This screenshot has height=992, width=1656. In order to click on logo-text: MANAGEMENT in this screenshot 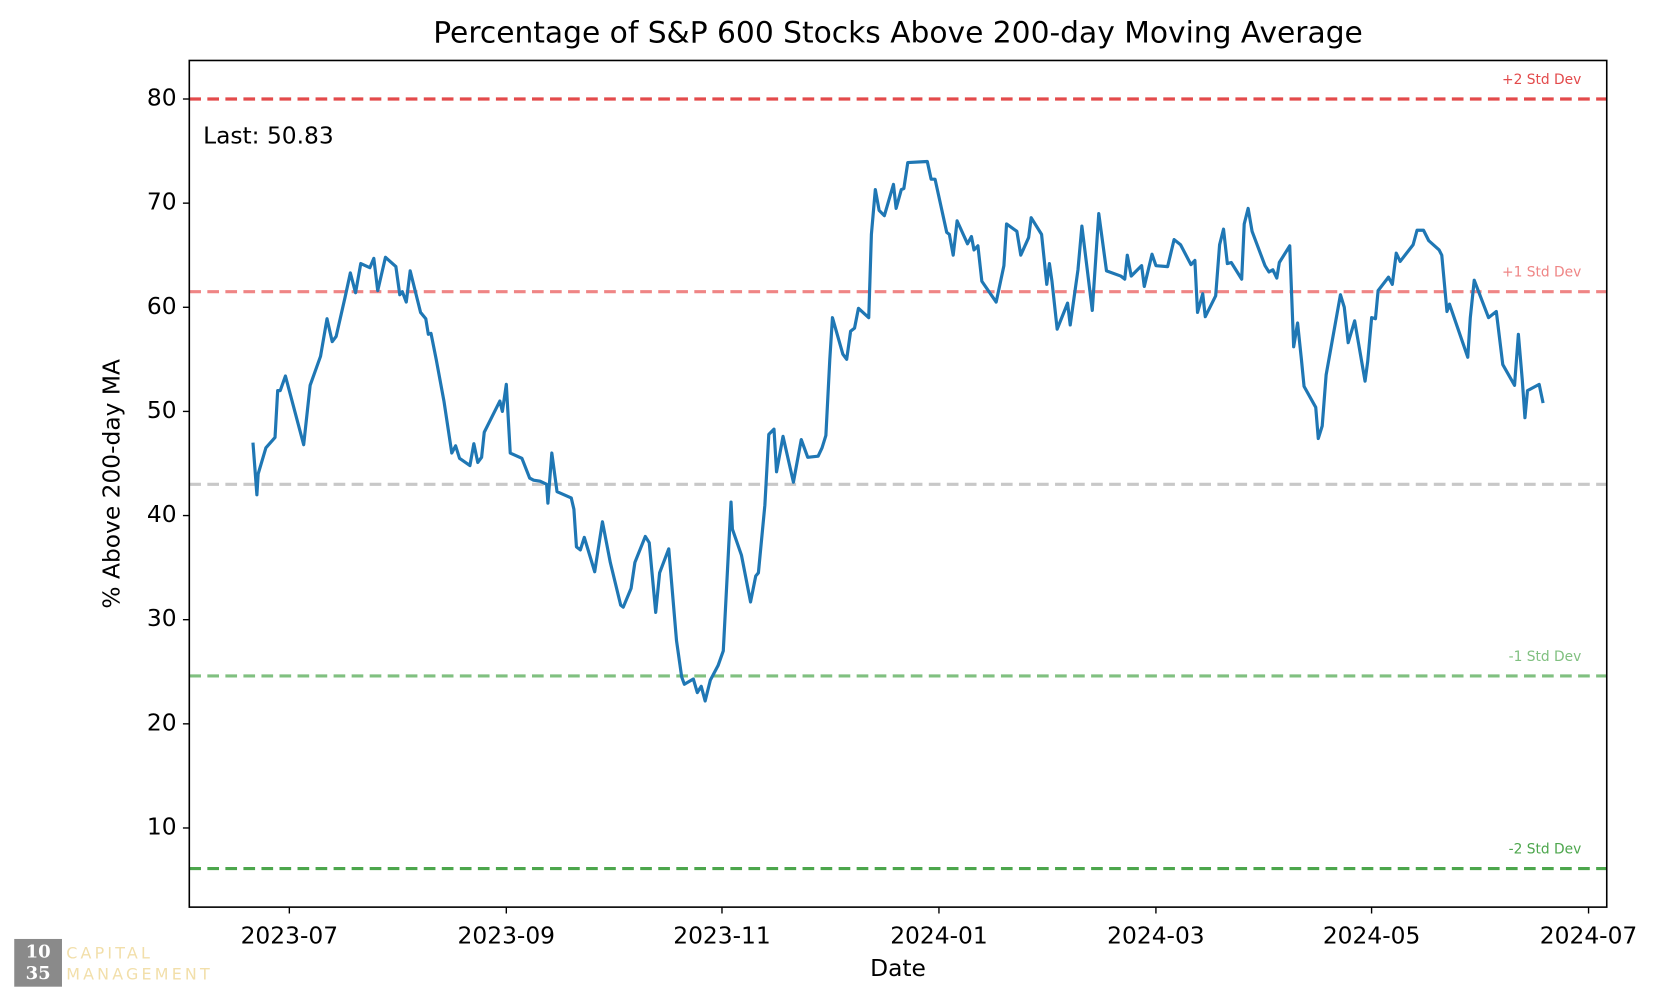, I will do `click(139, 974)`.